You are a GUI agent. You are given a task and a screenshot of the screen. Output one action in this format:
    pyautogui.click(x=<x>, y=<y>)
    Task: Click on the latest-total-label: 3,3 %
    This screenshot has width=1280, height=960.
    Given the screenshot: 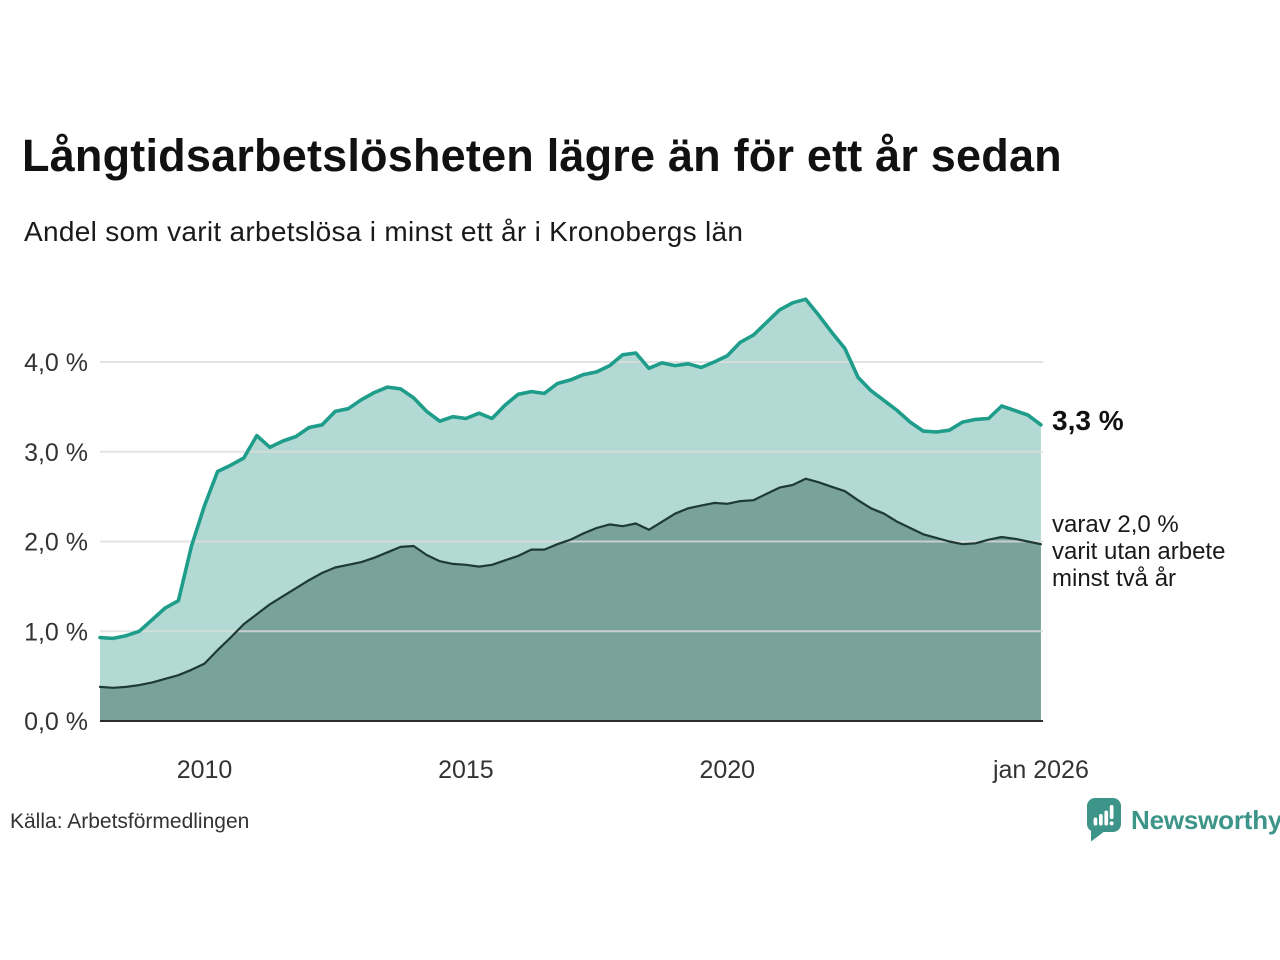 What is the action you would take?
    pyautogui.click(x=1088, y=420)
    